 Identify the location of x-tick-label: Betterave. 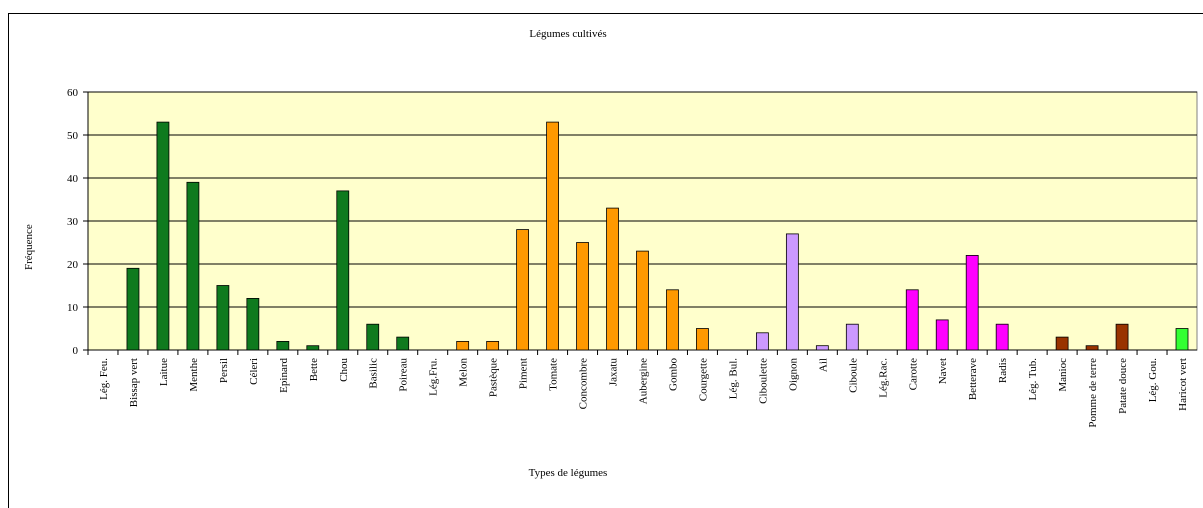
(973, 379).